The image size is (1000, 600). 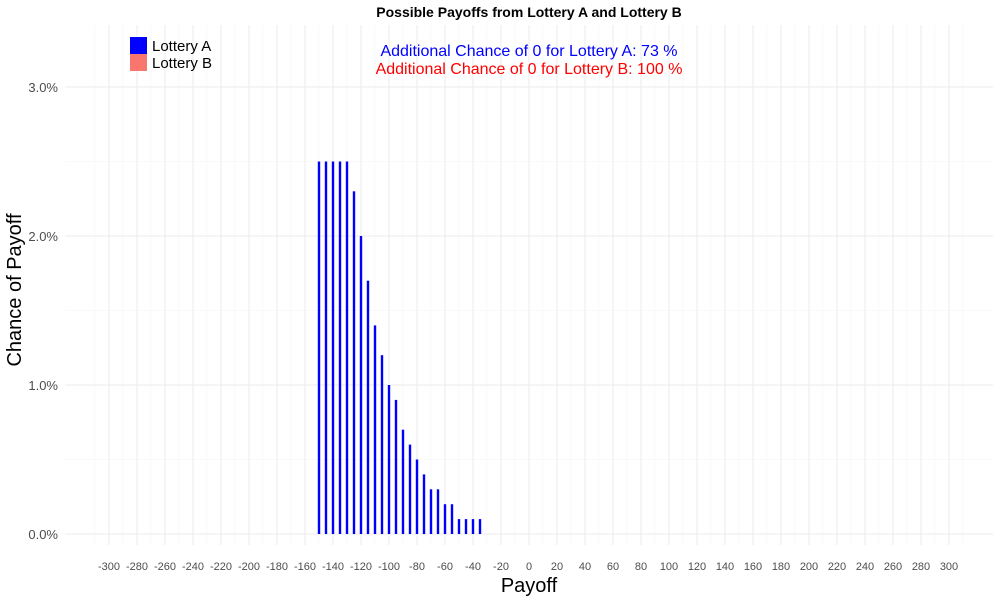 What do you see at coordinates (181, 46) in the screenshot?
I see `legend-label-lottery-a: Lottery A` at bounding box center [181, 46].